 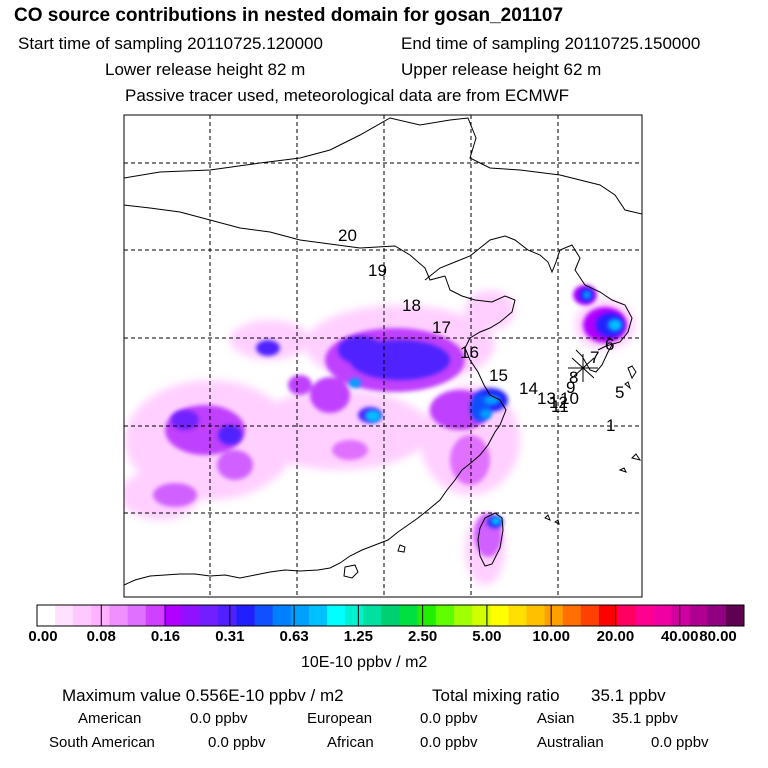 What do you see at coordinates (449, 742) in the screenshot?
I see `african-value: 0.0 ppbv` at bounding box center [449, 742].